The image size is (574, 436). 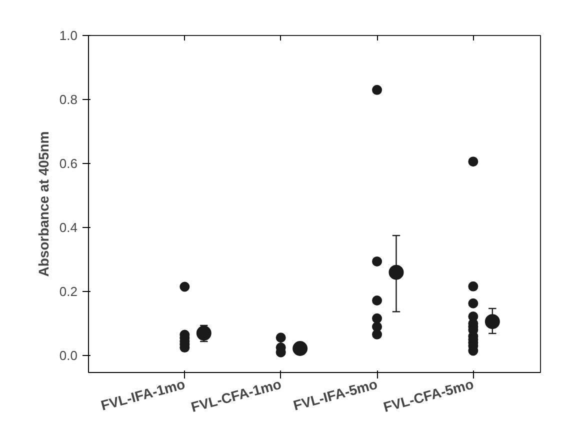 What do you see at coordinates (68, 292) in the screenshot?
I see `y-tick-label: 0.2` at bounding box center [68, 292].